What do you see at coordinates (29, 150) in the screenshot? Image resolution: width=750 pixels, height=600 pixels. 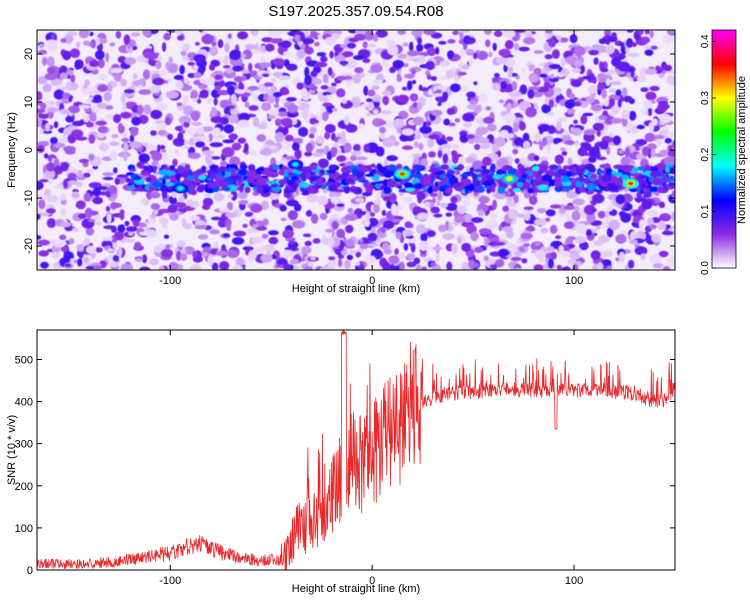 I see `y-tick-label: 0` at bounding box center [29, 150].